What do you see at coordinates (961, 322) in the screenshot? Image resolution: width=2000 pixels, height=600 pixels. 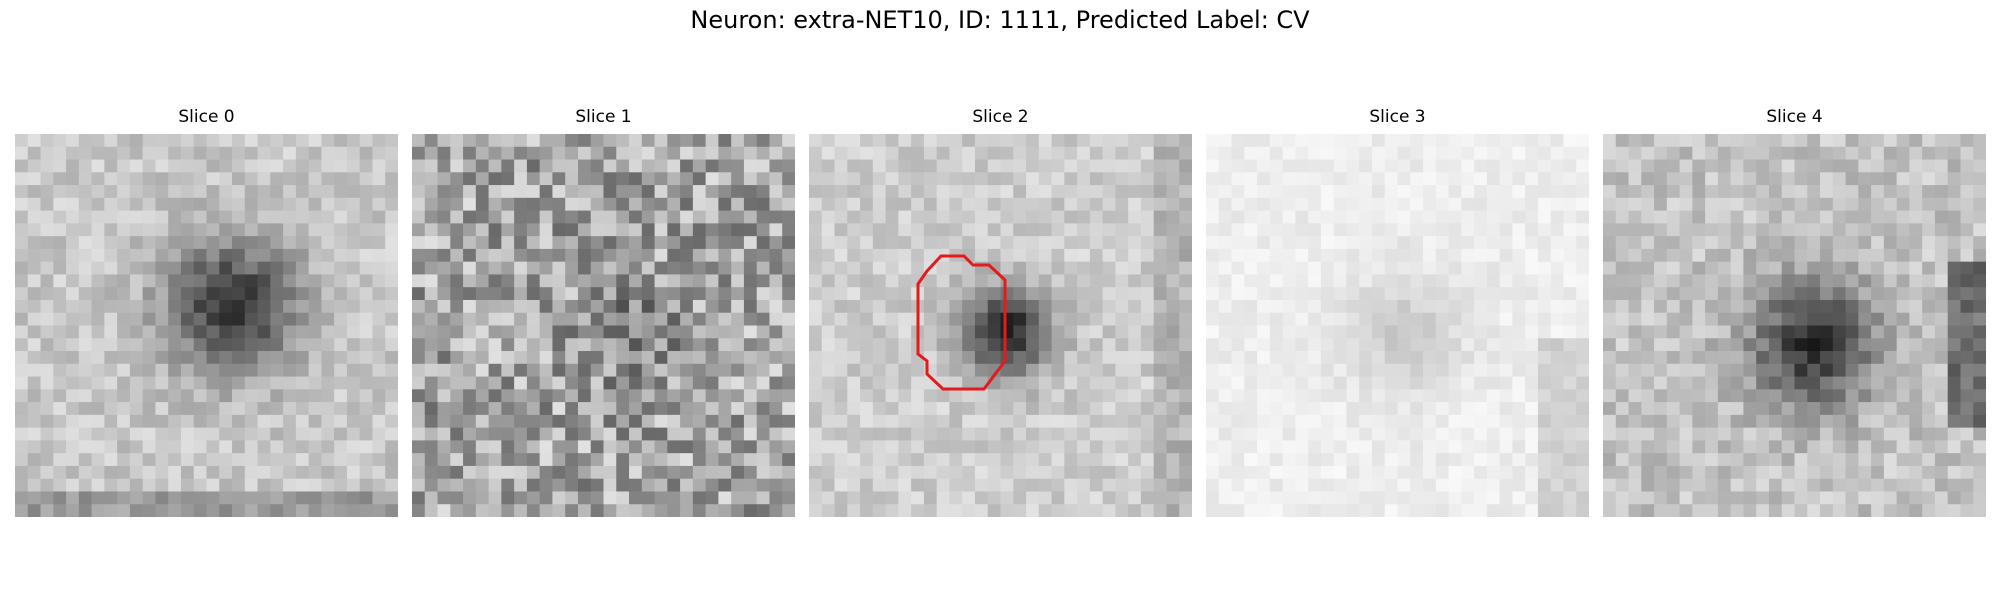 I see `roi-outline` at bounding box center [961, 322].